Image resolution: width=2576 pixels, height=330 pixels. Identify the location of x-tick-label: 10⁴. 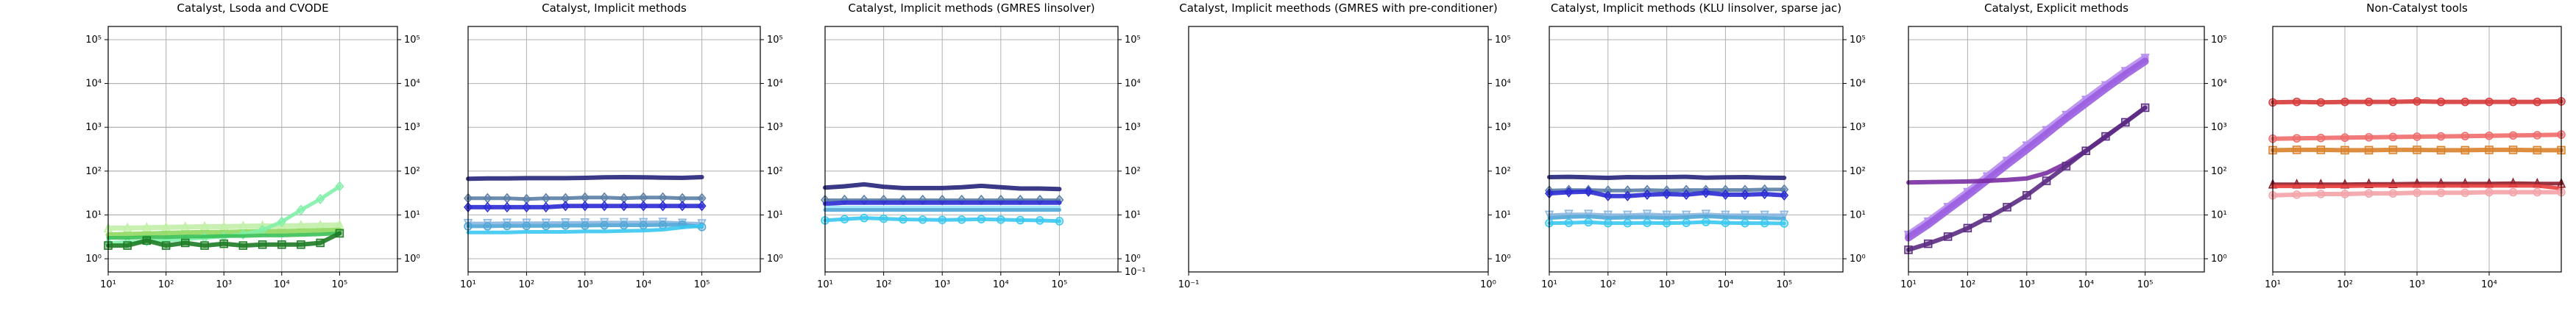
(643, 284).